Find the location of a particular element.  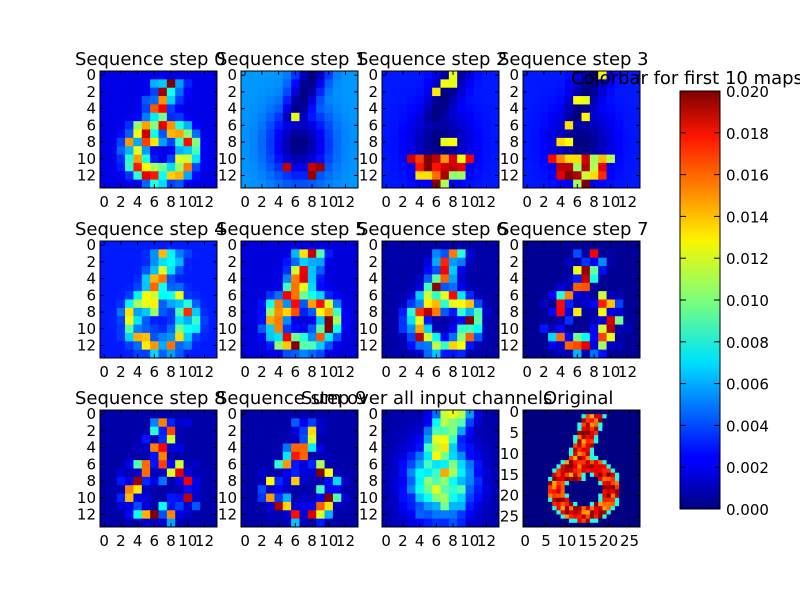

panel-title: Sequence step 4 is located at coordinates (150, 229).